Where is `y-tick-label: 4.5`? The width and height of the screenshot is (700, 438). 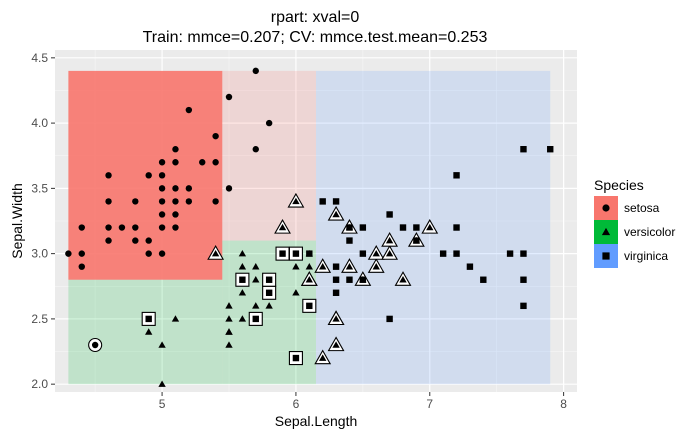 y-tick-label: 4.5 is located at coordinates (39, 58).